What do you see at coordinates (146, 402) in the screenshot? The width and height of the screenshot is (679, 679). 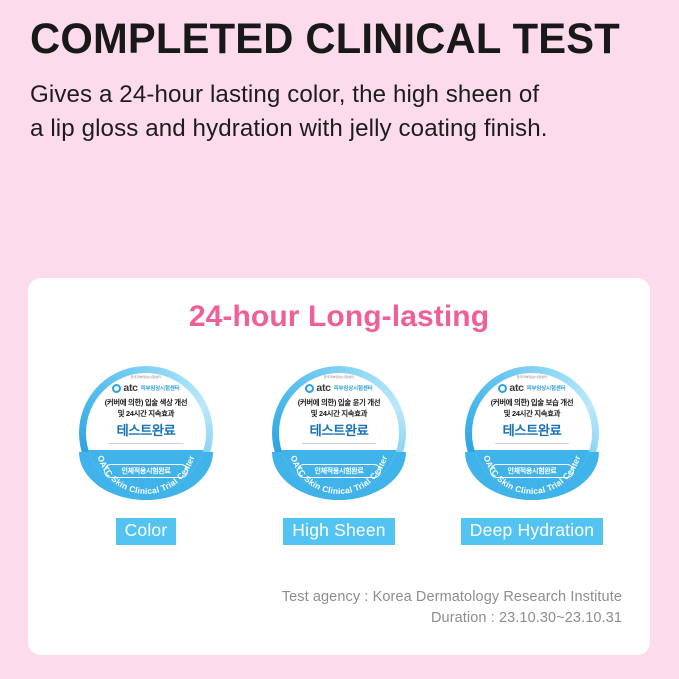 I see `seal-claim-line-1: (커버에 의한) 입술 색상 개선` at bounding box center [146, 402].